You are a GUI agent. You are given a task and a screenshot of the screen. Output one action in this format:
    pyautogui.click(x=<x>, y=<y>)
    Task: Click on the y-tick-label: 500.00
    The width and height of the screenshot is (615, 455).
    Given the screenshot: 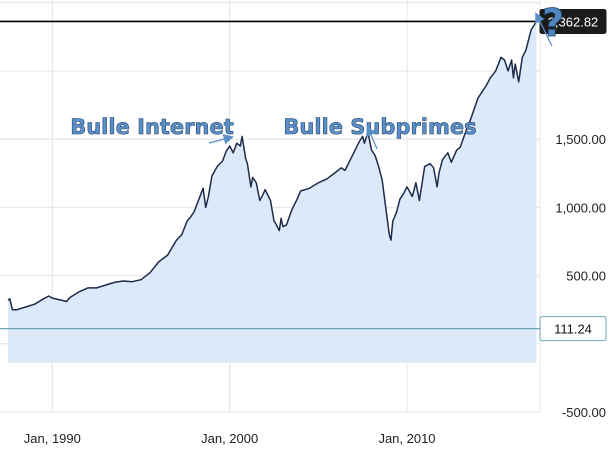 What is the action you would take?
    pyautogui.click(x=586, y=276)
    